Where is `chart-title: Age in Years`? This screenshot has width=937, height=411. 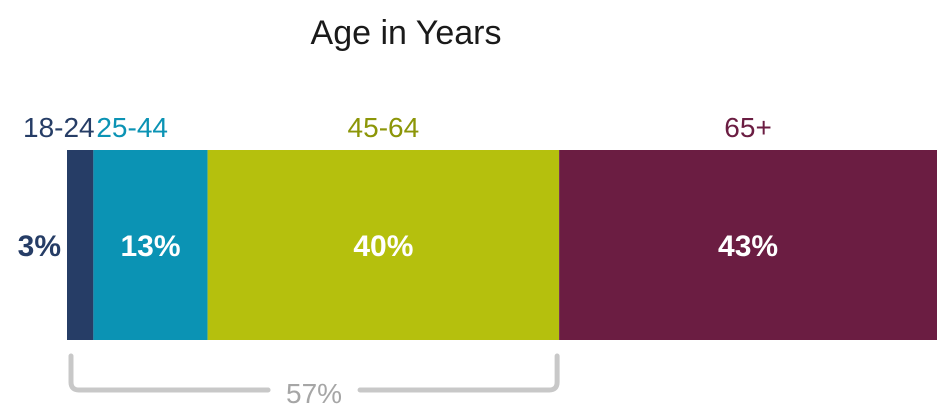
chart-title: Age in Years is located at coordinates (406, 33).